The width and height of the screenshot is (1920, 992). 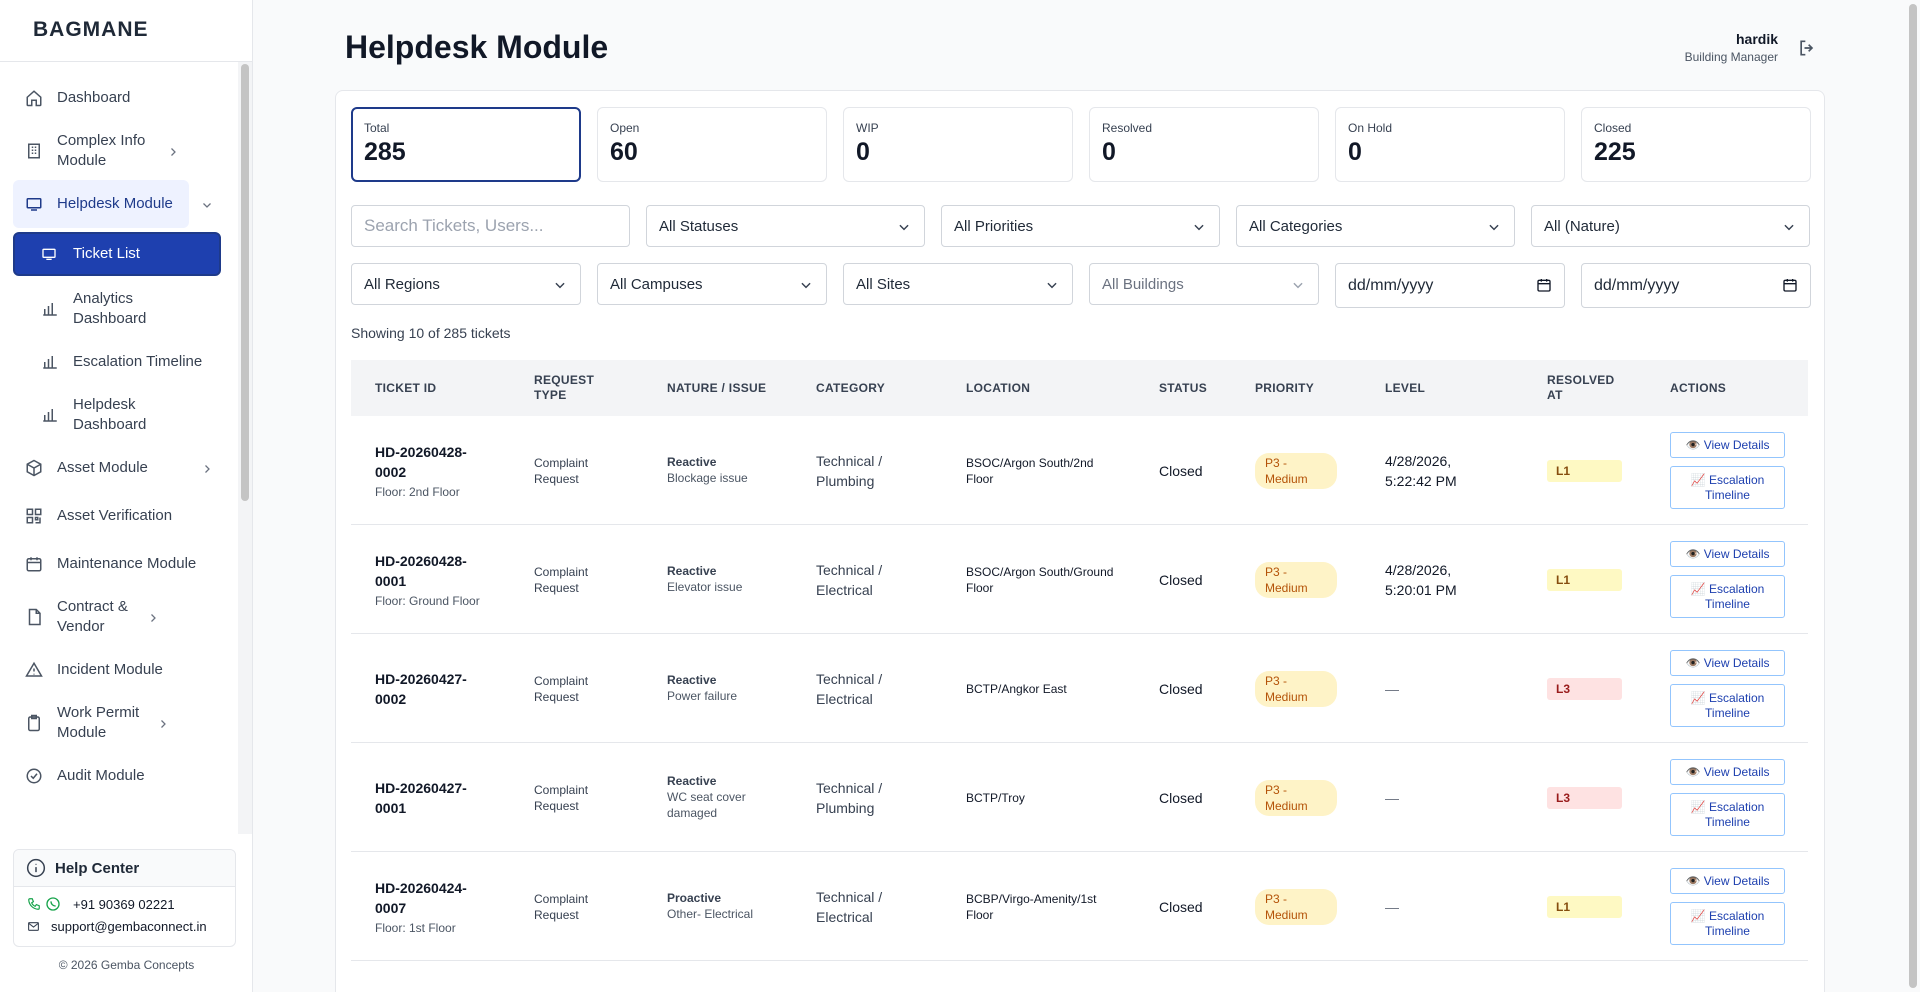 What do you see at coordinates (712, 144) in the screenshot?
I see `stat-card-open: Open 60` at bounding box center [712, 144].